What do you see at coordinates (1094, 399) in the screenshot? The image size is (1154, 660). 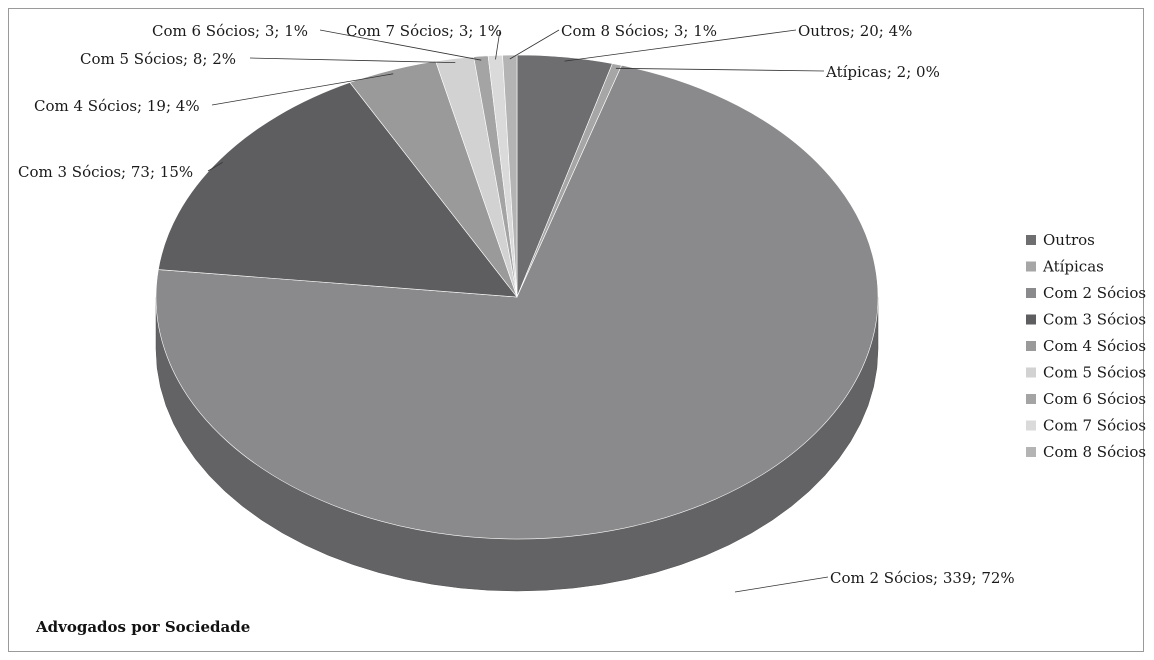 I see `legend-label-6: Com 6 Sócios` at bounding box center [1094, 399].